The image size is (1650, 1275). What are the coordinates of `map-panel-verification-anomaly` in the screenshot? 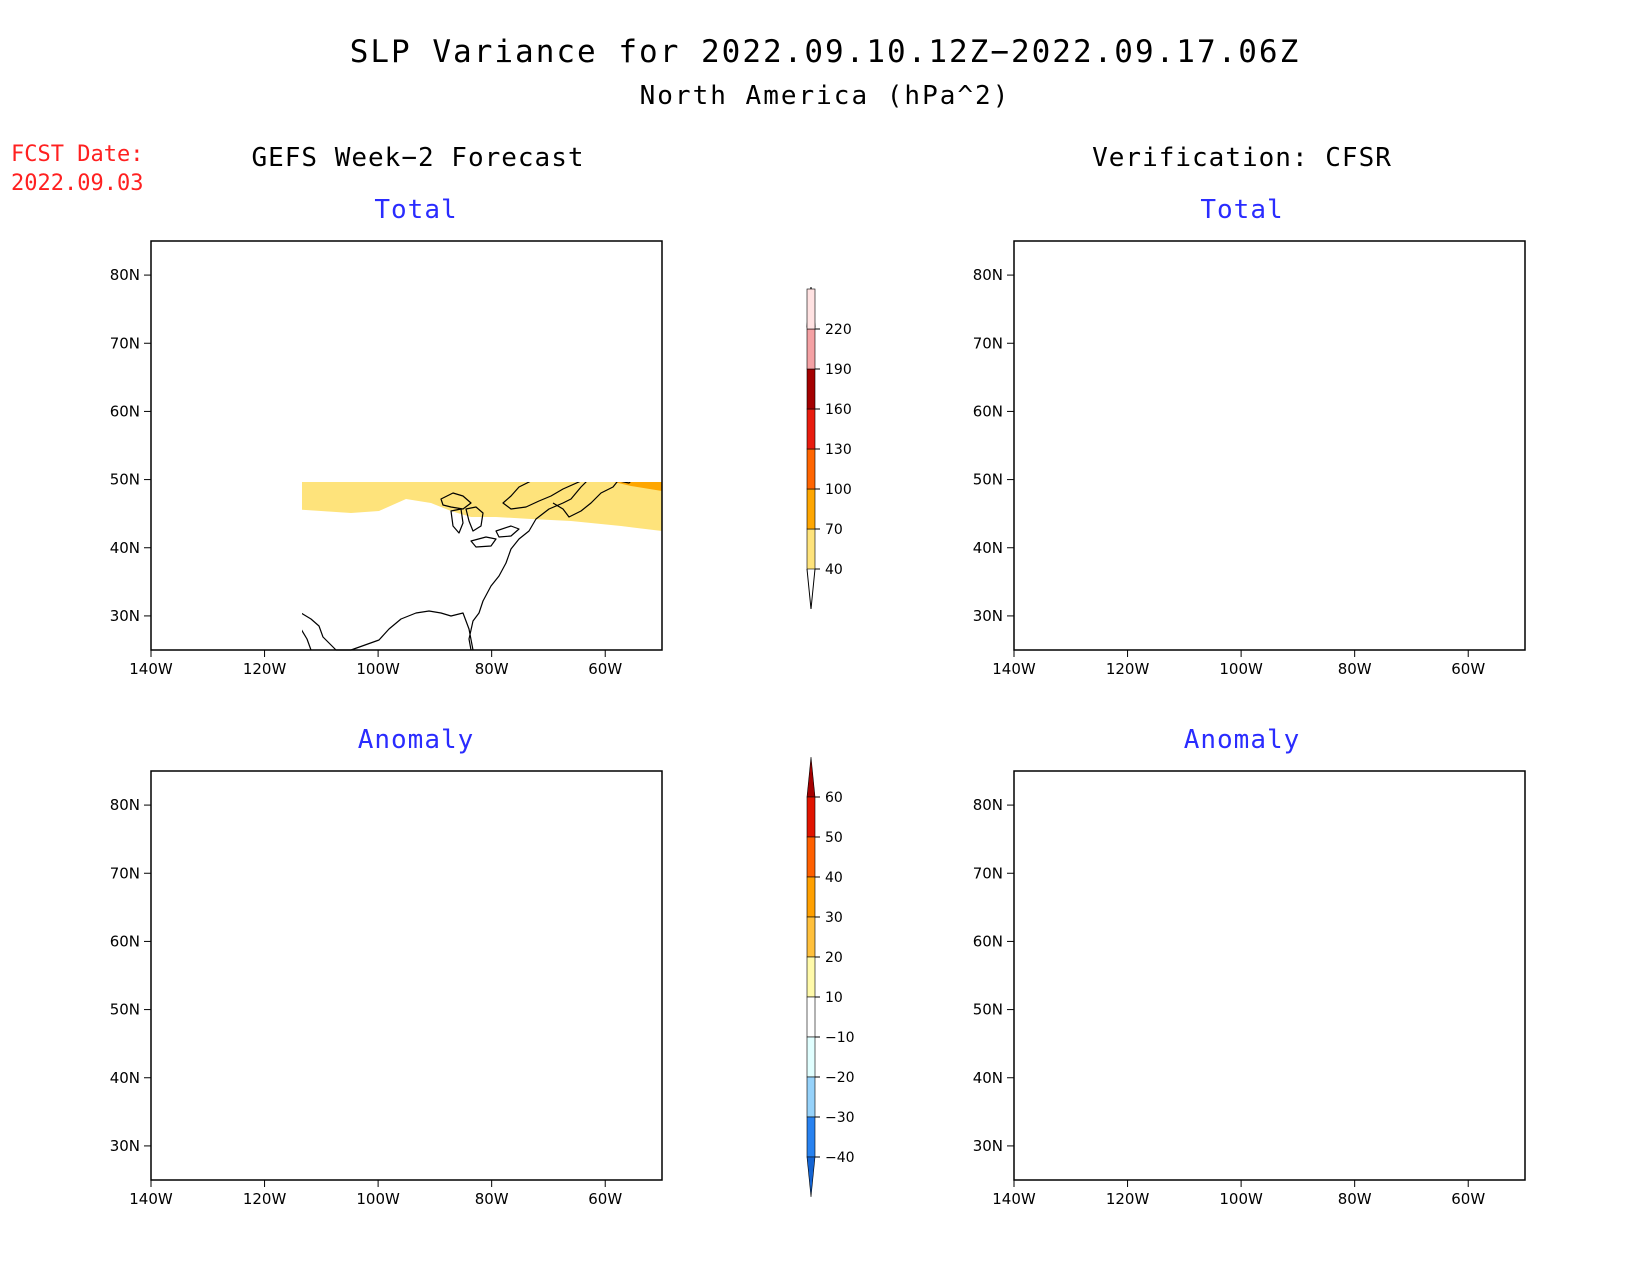 It's located at (1269, 975).